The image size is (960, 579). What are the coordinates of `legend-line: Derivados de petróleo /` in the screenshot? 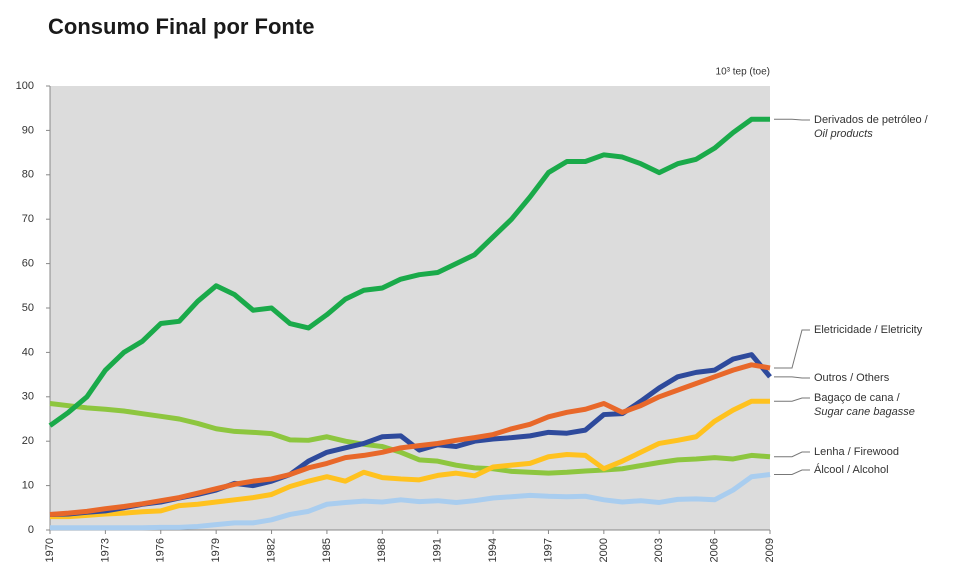 It's located at (871, 120).